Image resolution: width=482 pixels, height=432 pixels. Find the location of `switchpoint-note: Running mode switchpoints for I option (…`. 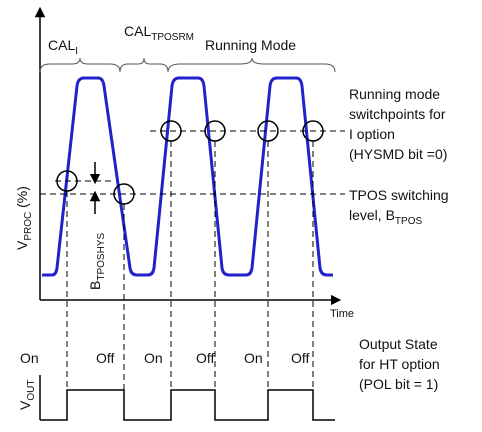

switchpoint-note: Running mode switchpoints for I option (… is located at coordinates (398, 124).